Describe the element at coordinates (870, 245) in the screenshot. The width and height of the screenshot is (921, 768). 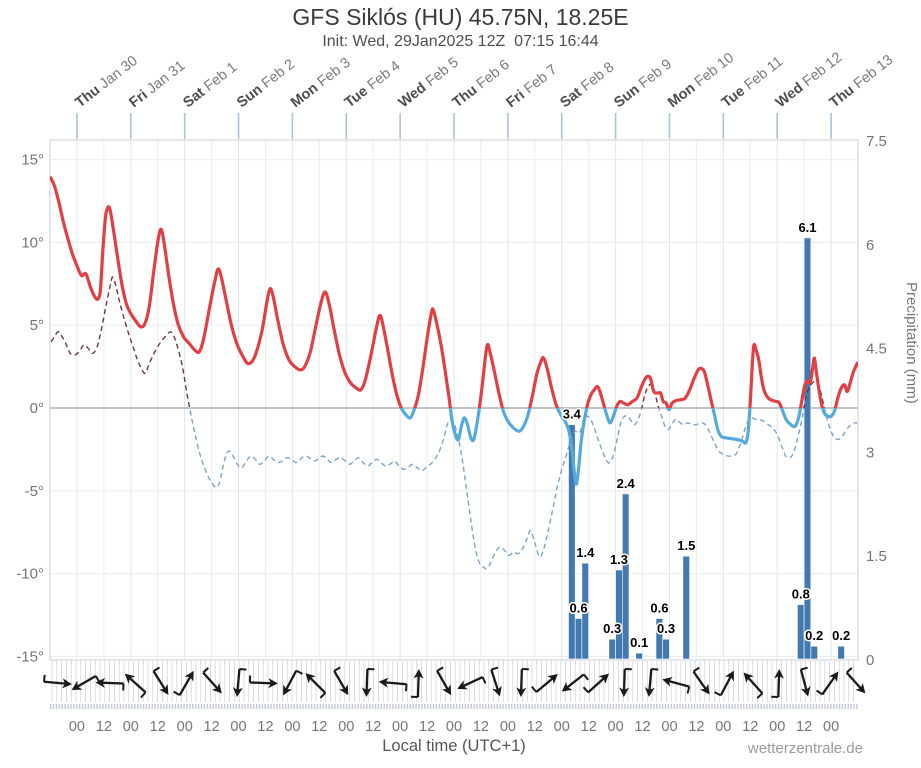
I see `svg-text: 6` at that location.